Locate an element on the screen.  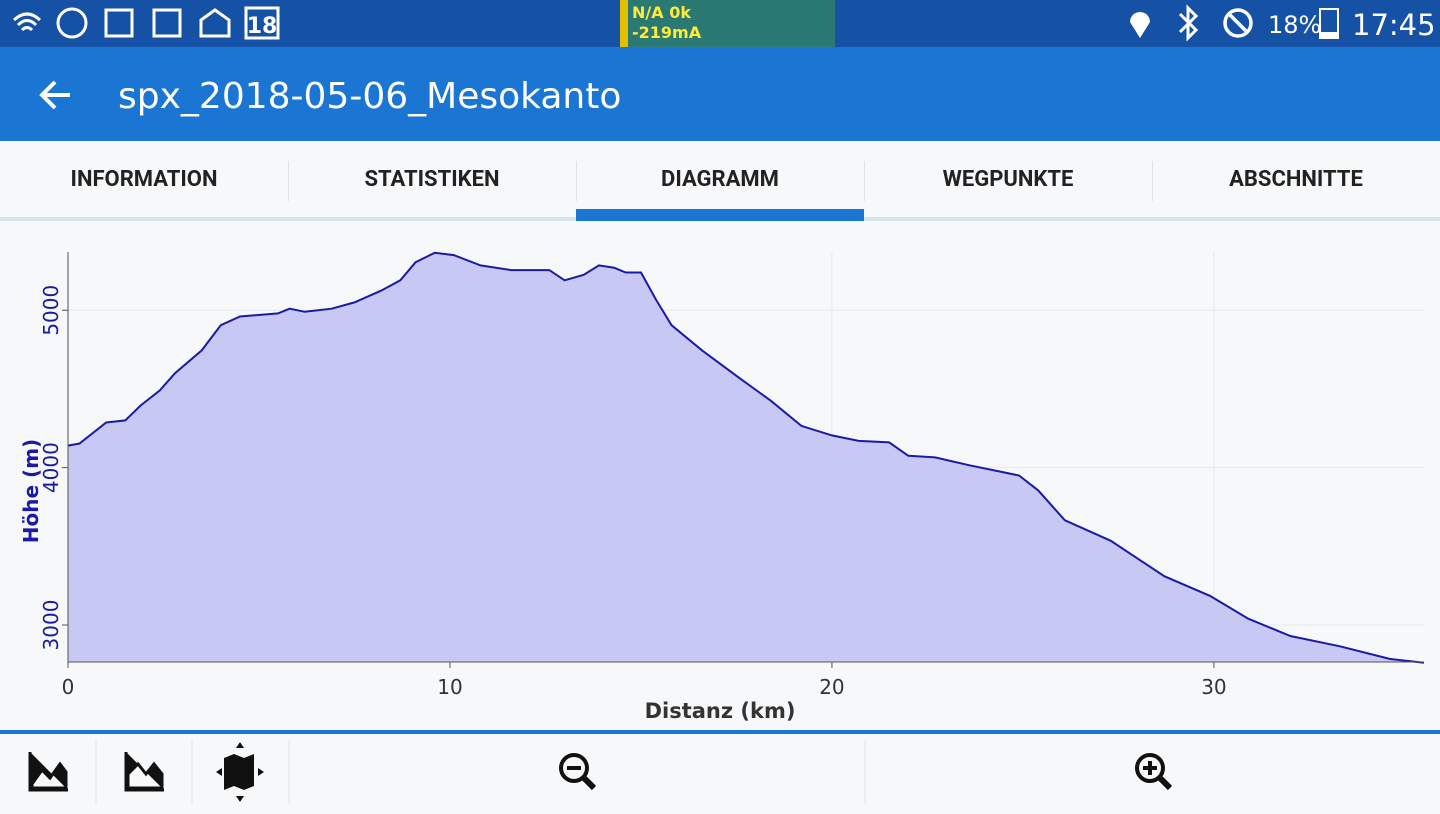
chart-type-button is located at coordinates (144, 772).